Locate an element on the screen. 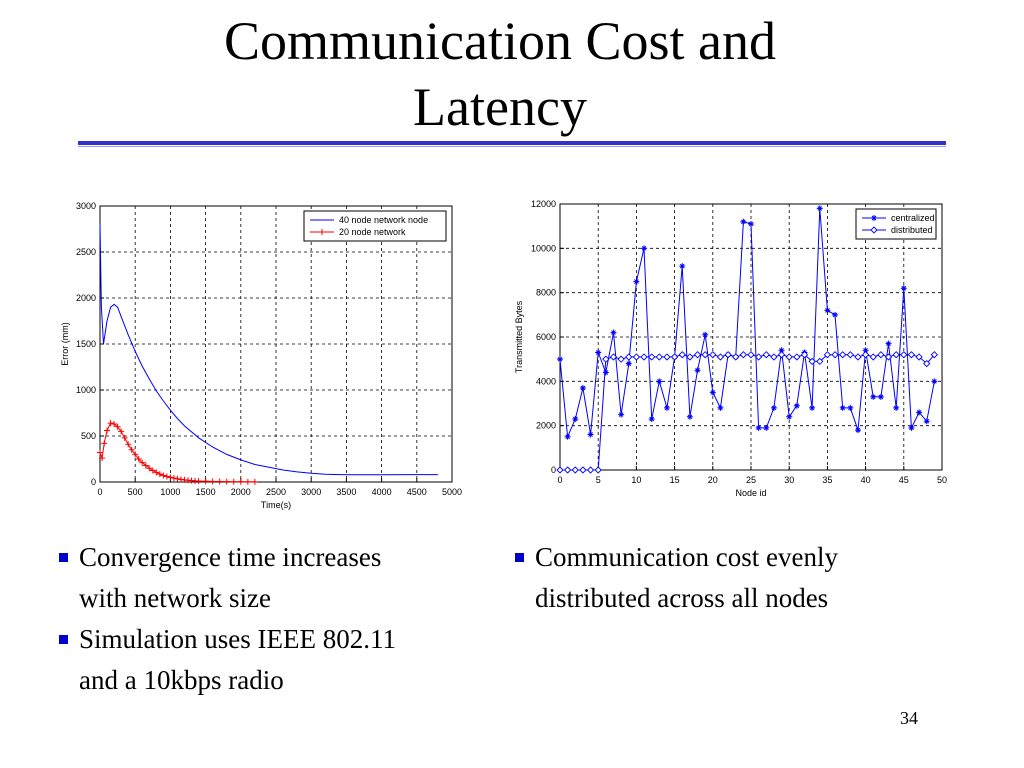 The image size is (1024, 768). x-tick-label: 2000 is located at coordinates (241, 492).